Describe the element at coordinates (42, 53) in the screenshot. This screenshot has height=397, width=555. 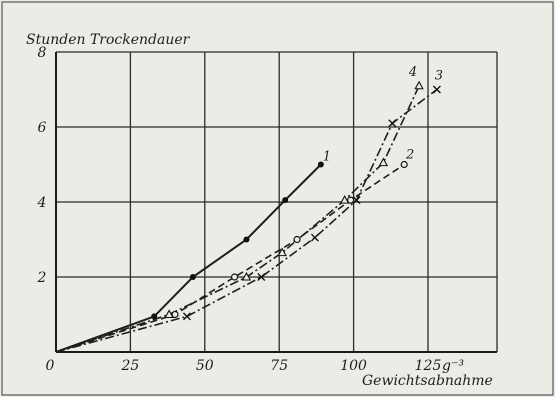
I see `y-tick-label-8: 8` at that location.